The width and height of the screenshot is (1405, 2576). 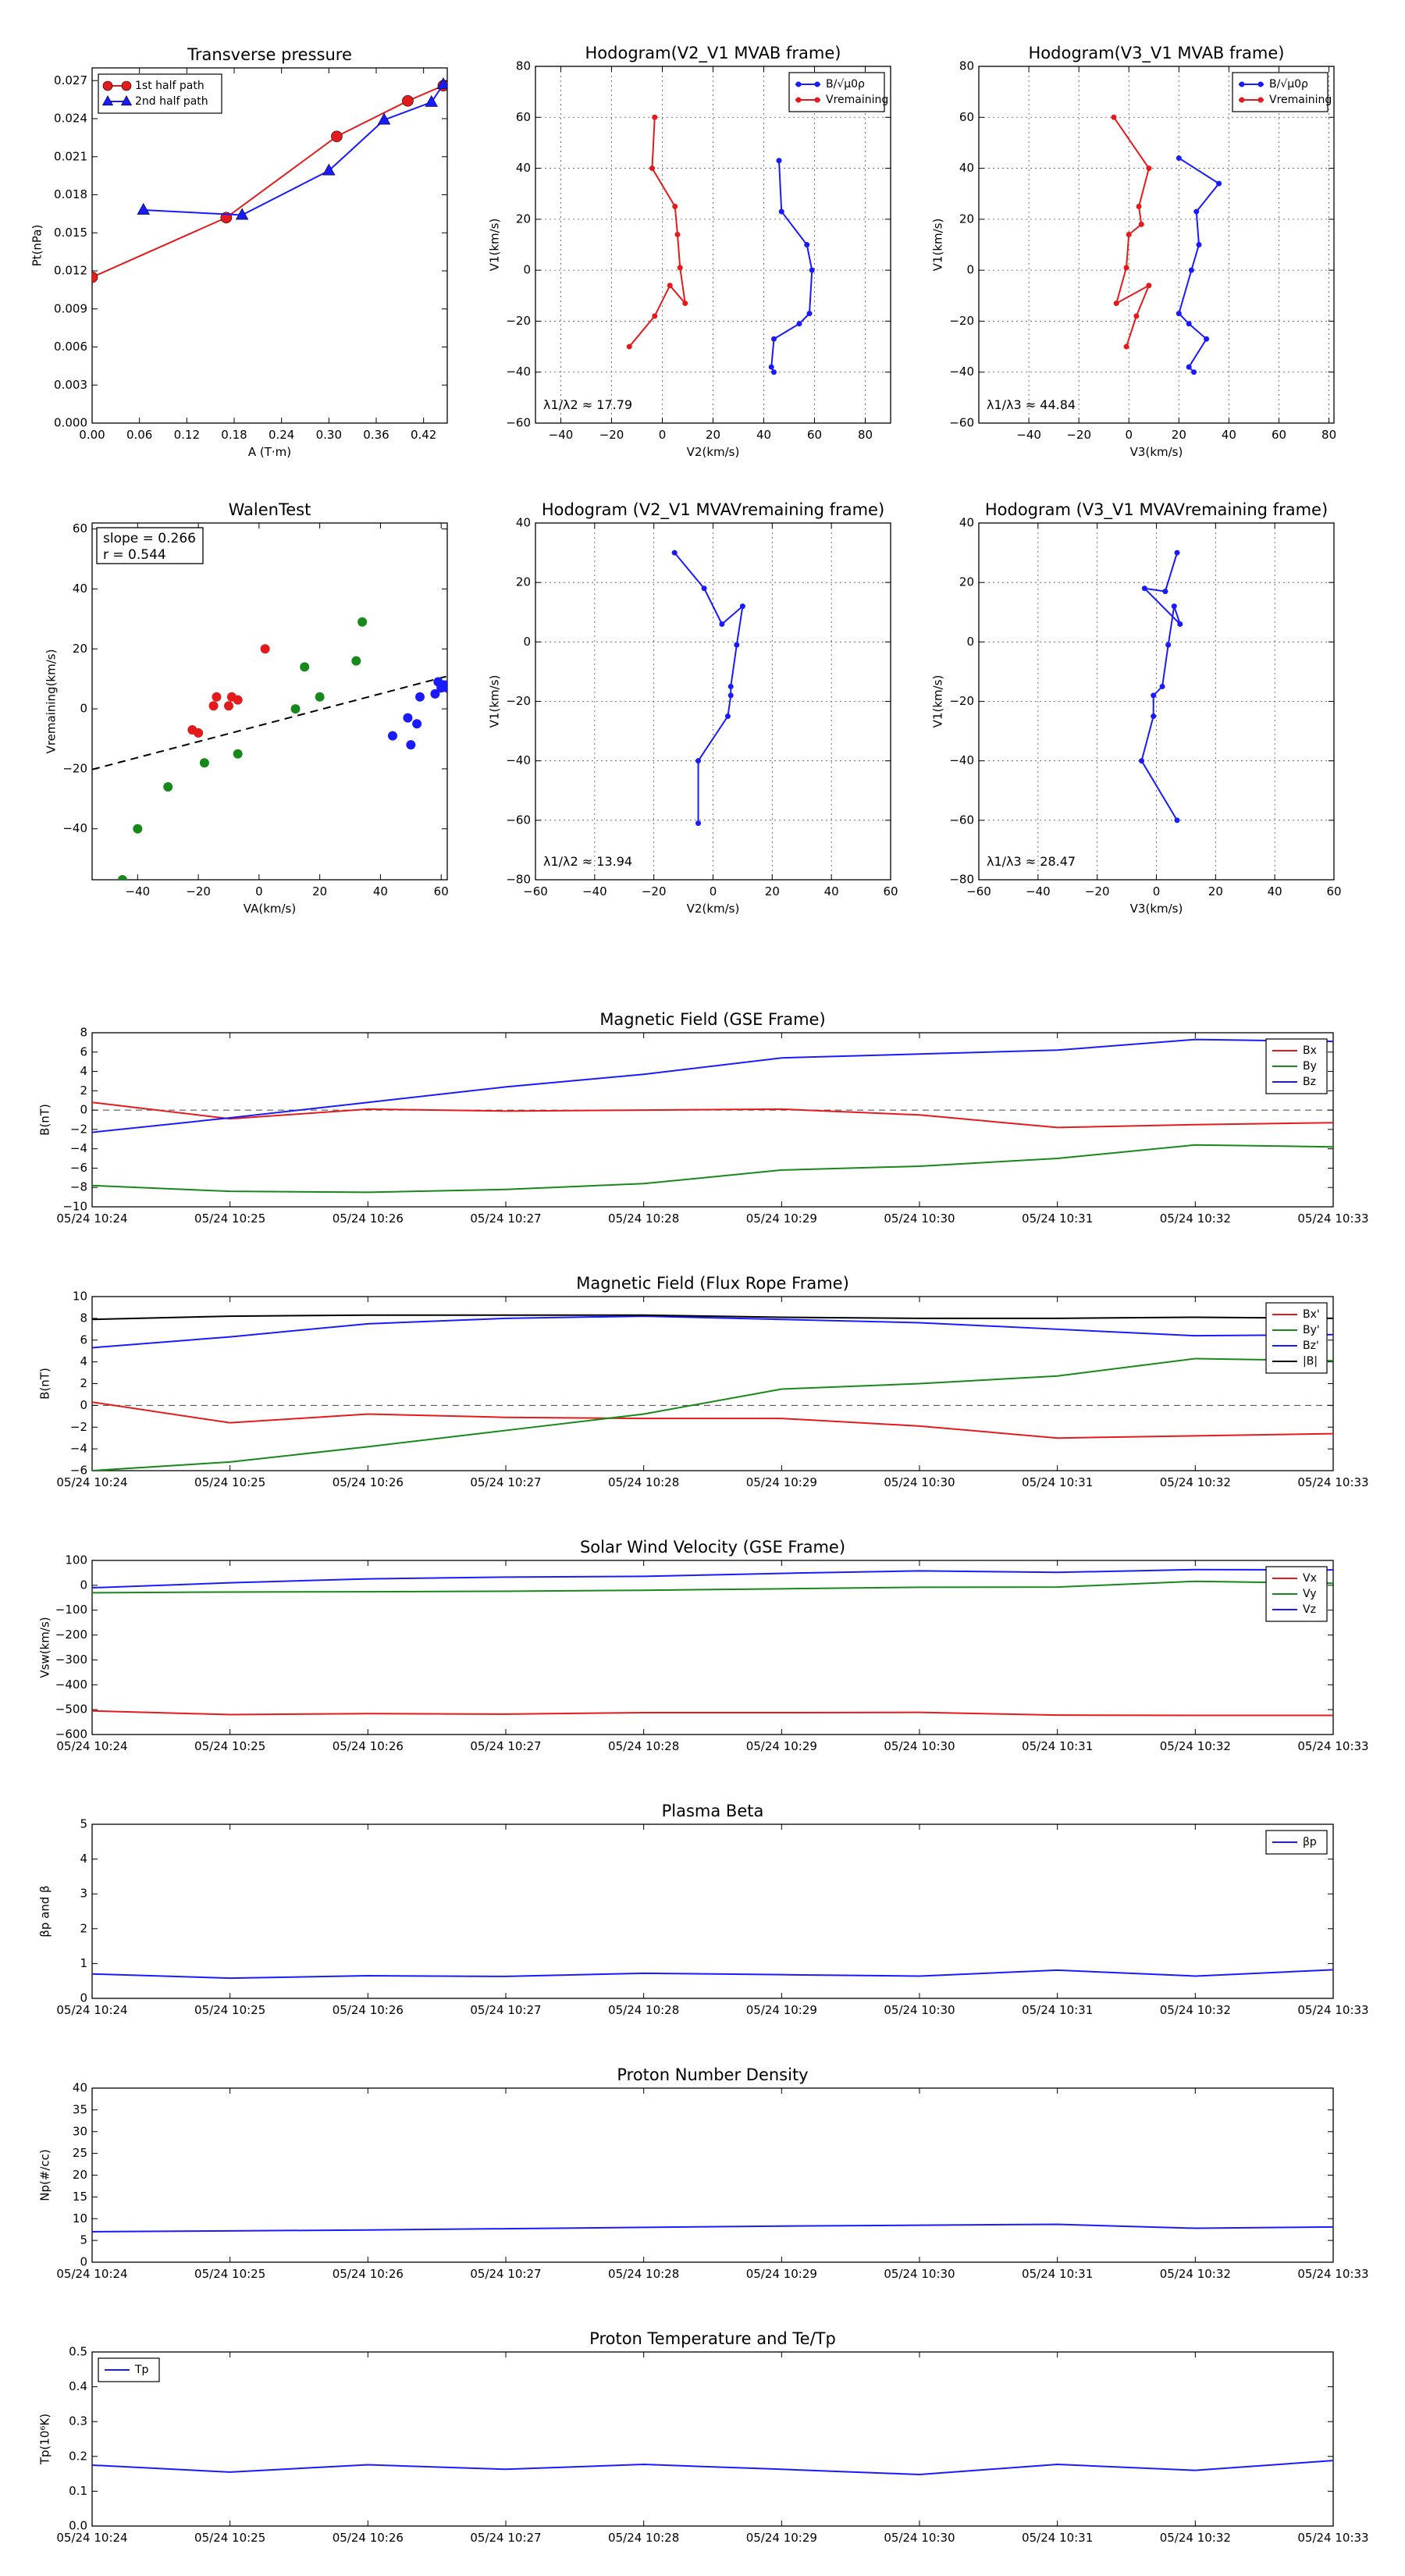 What do you see at coordinates (45, 2175) in the screenshot?
I see `y-axis-label: Np(#/cc)` at bounding box center [45, 2175].